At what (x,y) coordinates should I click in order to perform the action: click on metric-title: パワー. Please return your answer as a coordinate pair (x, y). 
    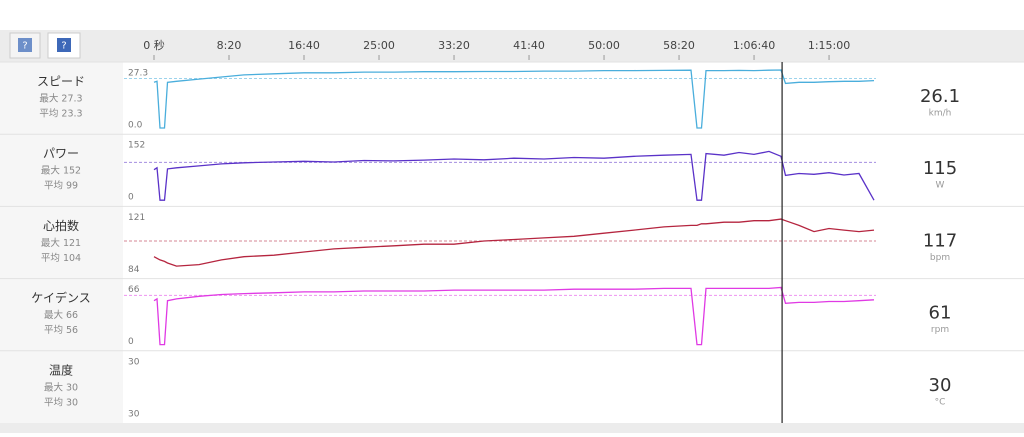
    Looking at the image, I should click on (61, 154).